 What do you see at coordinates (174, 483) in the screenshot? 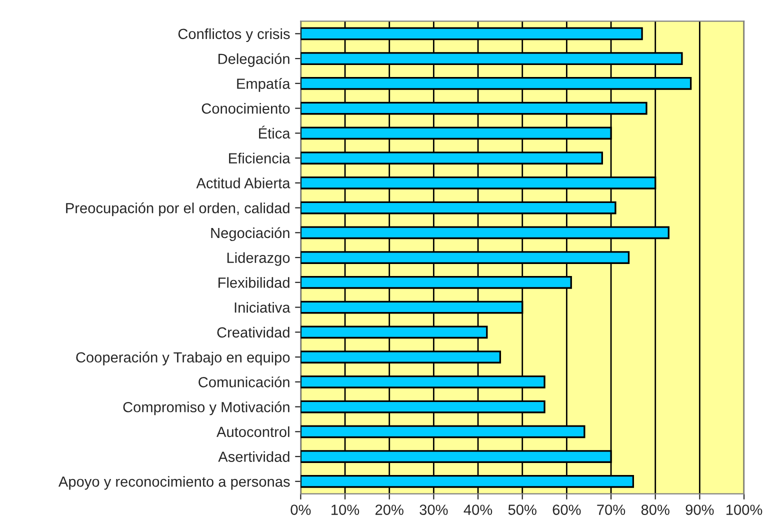
I see `y-tick-label: Apoyo y reconocimiento a personas` at bounding box center [174, 483].